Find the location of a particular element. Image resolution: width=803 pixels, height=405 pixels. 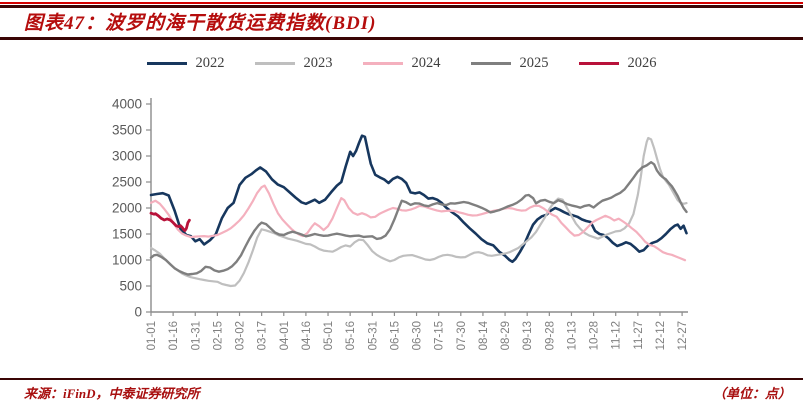

x-tick-label: 05-31 is located at coordinates (373, 335).